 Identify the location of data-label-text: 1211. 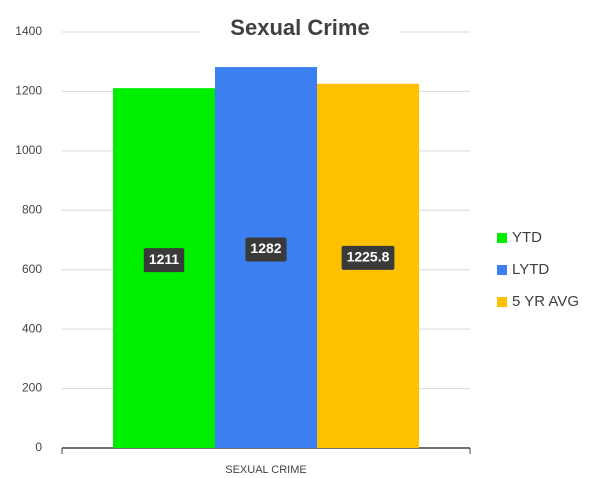
(164, 259).